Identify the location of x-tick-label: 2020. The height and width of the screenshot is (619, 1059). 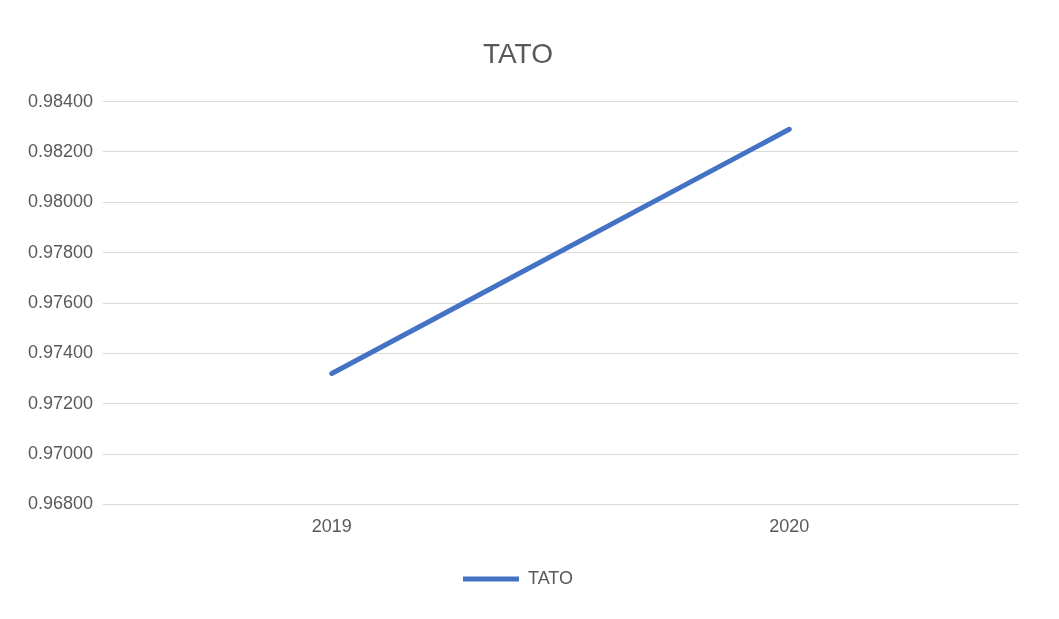
(789, 526).